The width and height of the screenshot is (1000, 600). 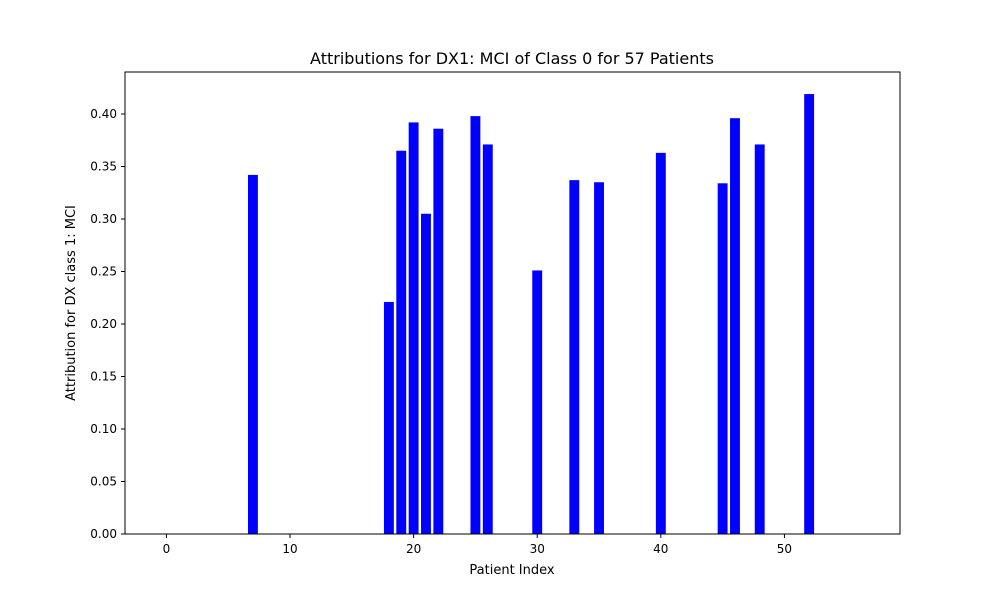 What do you see at coordinates (413, 549) in the screenshot?
I see `x-tick-label: 20` at bounding box center [413, 549].